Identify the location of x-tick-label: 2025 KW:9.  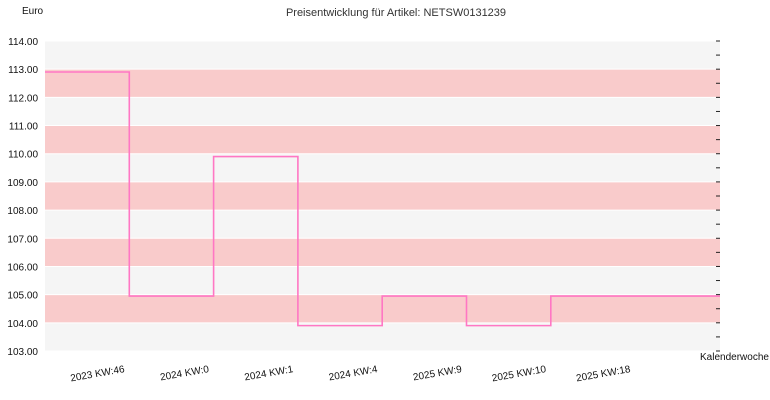
(437, 373).